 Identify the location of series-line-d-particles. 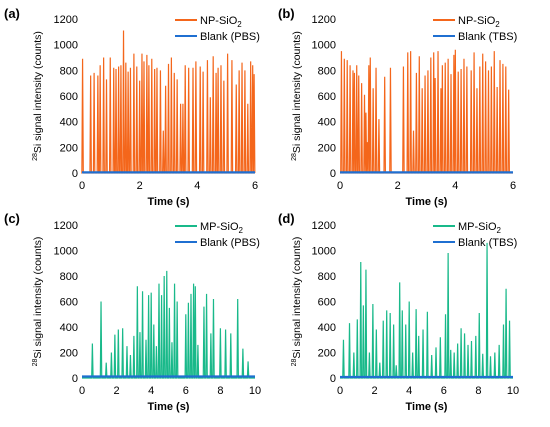
(426, 310).